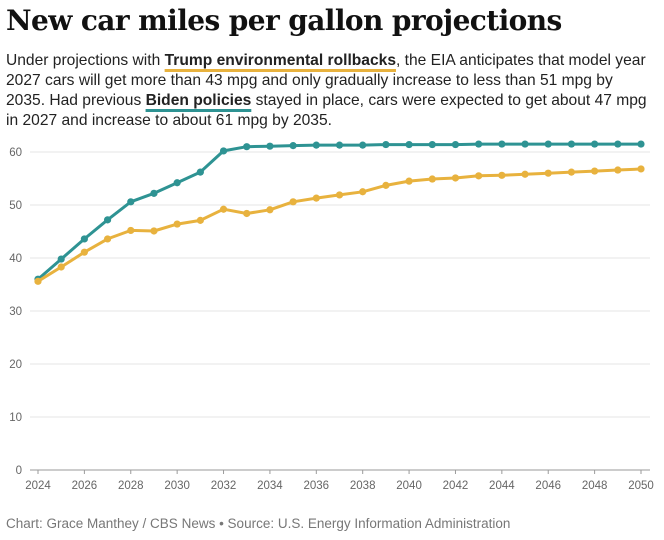 This screenshot has width=664, height=540. Describe the element at coordinates (363, 486) in the screenshot. I see `x-tick-label-2038: 2038` at that location.